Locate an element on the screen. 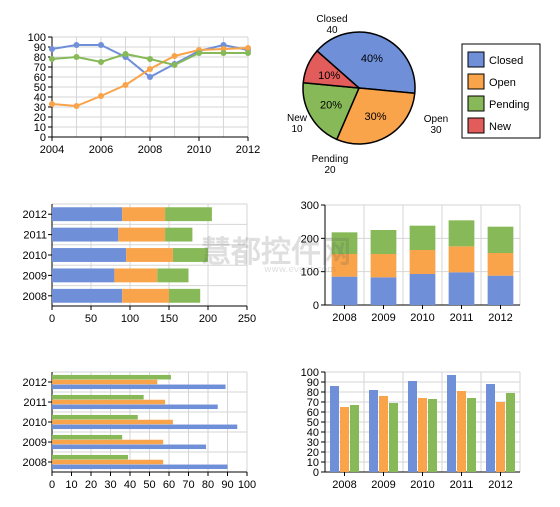 The image size is (560, 507). x-tick-label: 2012 is located at coordinates (500, 318).